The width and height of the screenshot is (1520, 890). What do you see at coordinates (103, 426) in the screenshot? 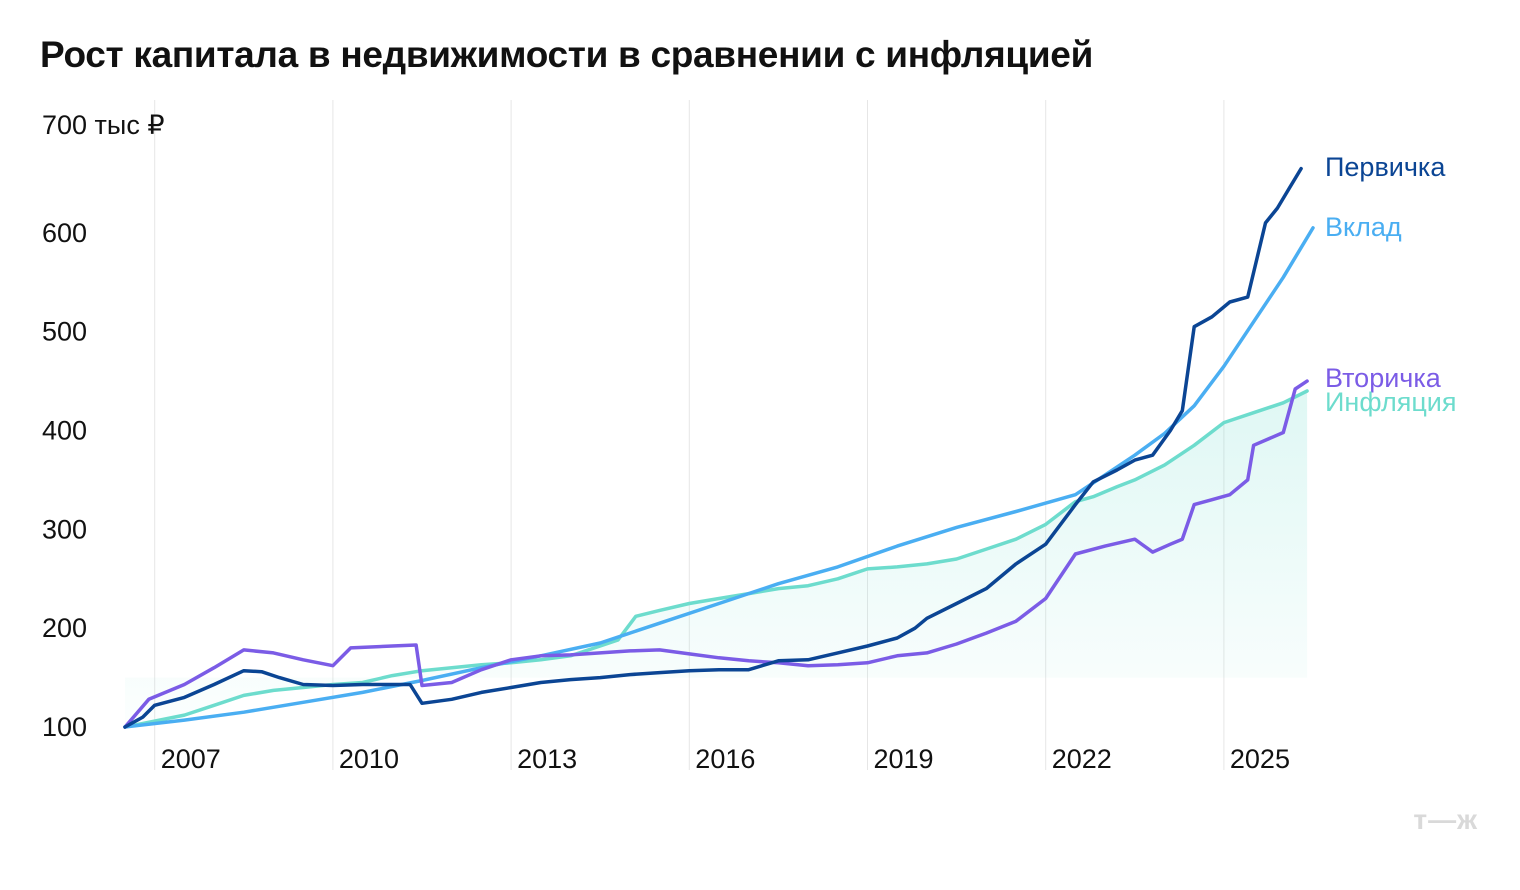
I see `y-axis: 700 тыс ₽ 100 200 300 400 500 600` at bounding box center [103, 426].